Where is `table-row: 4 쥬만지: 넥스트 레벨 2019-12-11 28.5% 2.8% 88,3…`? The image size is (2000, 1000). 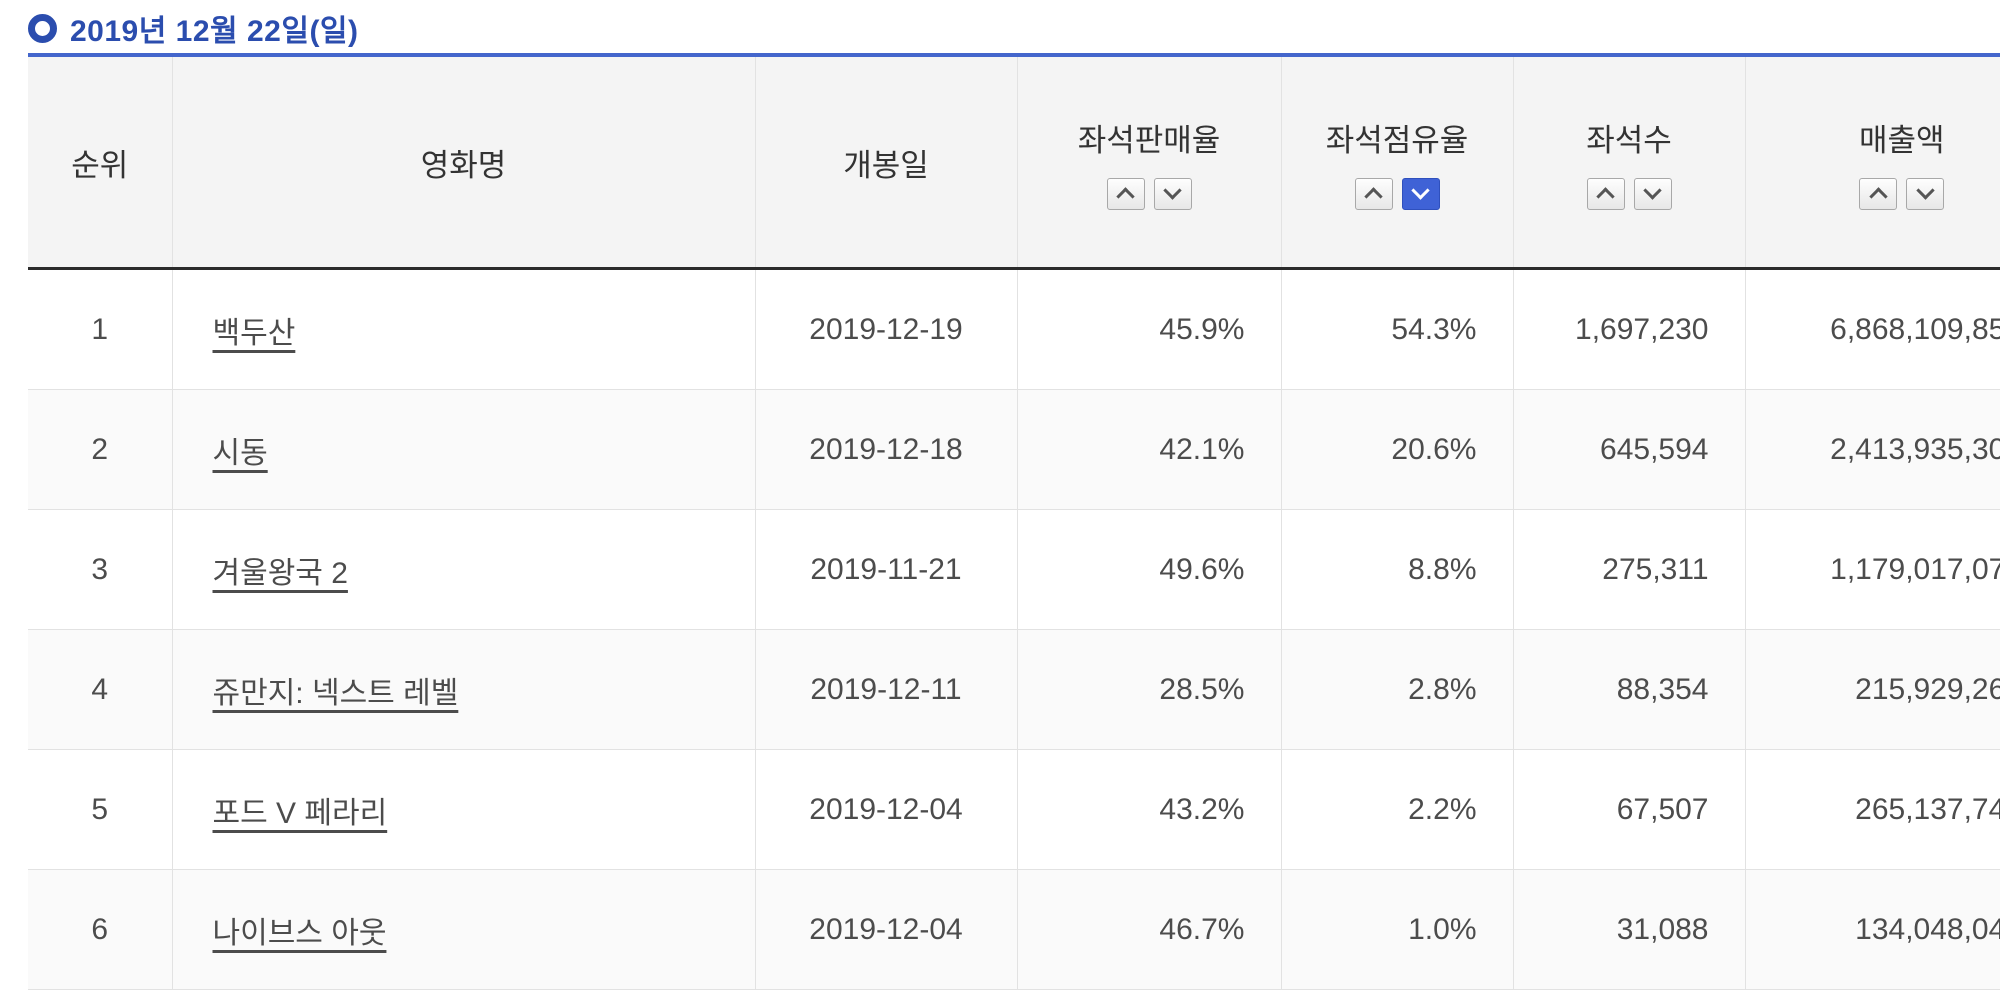
table-row: 4 쥬만지: 넥스트 레벨 2019-12-11 28.5% 2.8% 88,3… is located at coordinates (1014, 689).